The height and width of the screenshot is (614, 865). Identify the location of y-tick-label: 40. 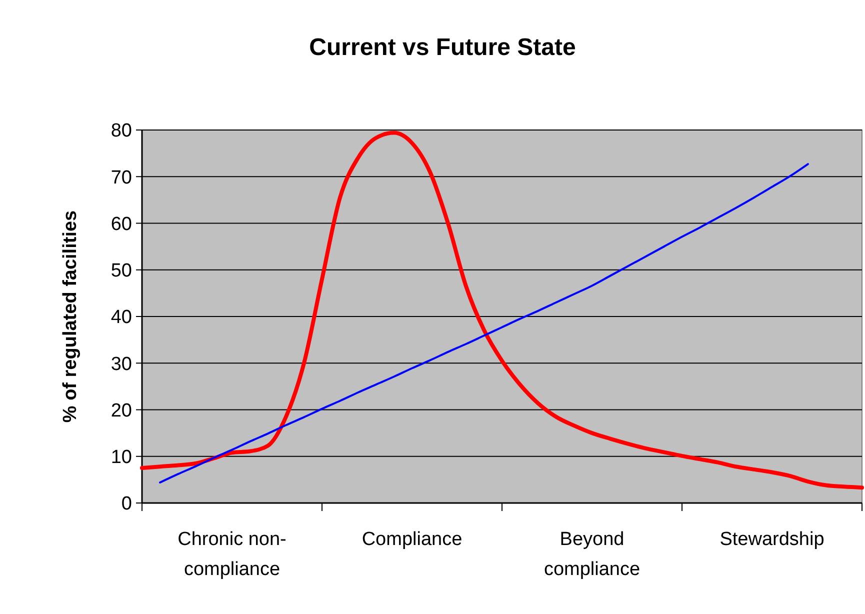
(121, 317).